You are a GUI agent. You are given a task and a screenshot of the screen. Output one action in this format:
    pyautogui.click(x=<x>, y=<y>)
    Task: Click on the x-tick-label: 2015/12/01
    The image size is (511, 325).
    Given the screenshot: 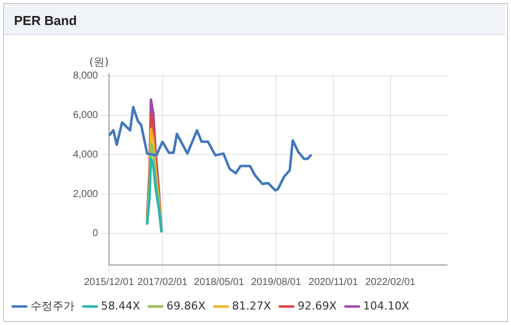 What is the action you would take?
    pyautogui.click(x=109, y=282)
    